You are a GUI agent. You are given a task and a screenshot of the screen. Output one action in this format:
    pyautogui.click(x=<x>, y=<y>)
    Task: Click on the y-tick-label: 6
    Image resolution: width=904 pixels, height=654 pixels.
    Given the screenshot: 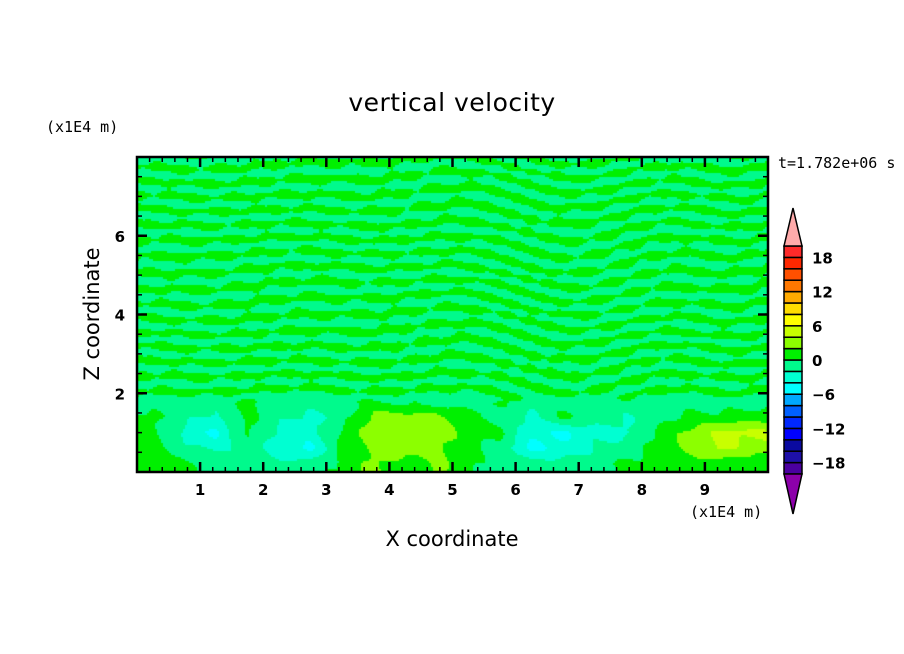 What is the action you would take?
    pyautogui.click(x=120, y=237)
    